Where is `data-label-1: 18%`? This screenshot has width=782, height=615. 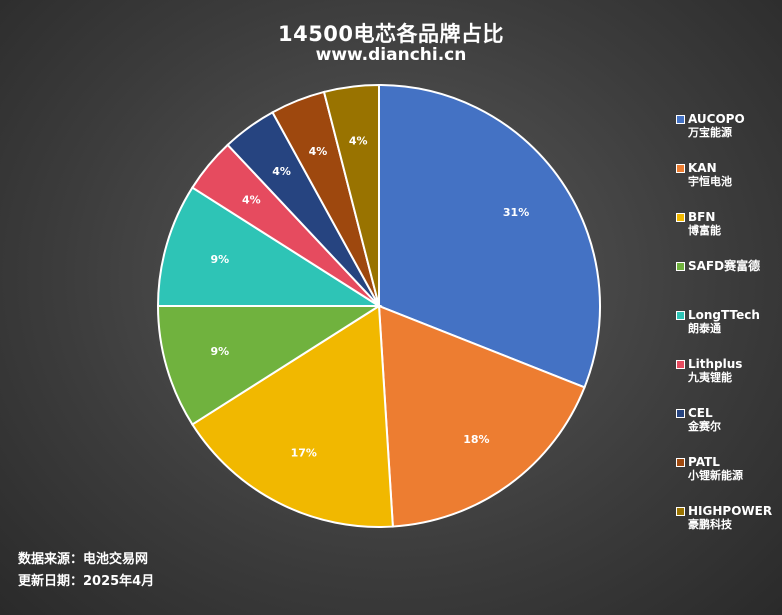
data-label-1: 18% is located at coordinates (476, 439).